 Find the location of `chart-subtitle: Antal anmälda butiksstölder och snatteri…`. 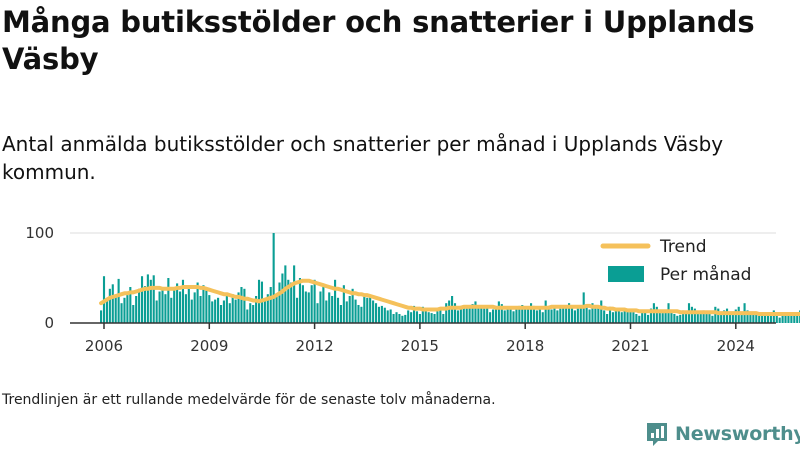

chart-subtitle: Antal anmälda butiksstölder och snatteri… is located at coordinates (363, 158).